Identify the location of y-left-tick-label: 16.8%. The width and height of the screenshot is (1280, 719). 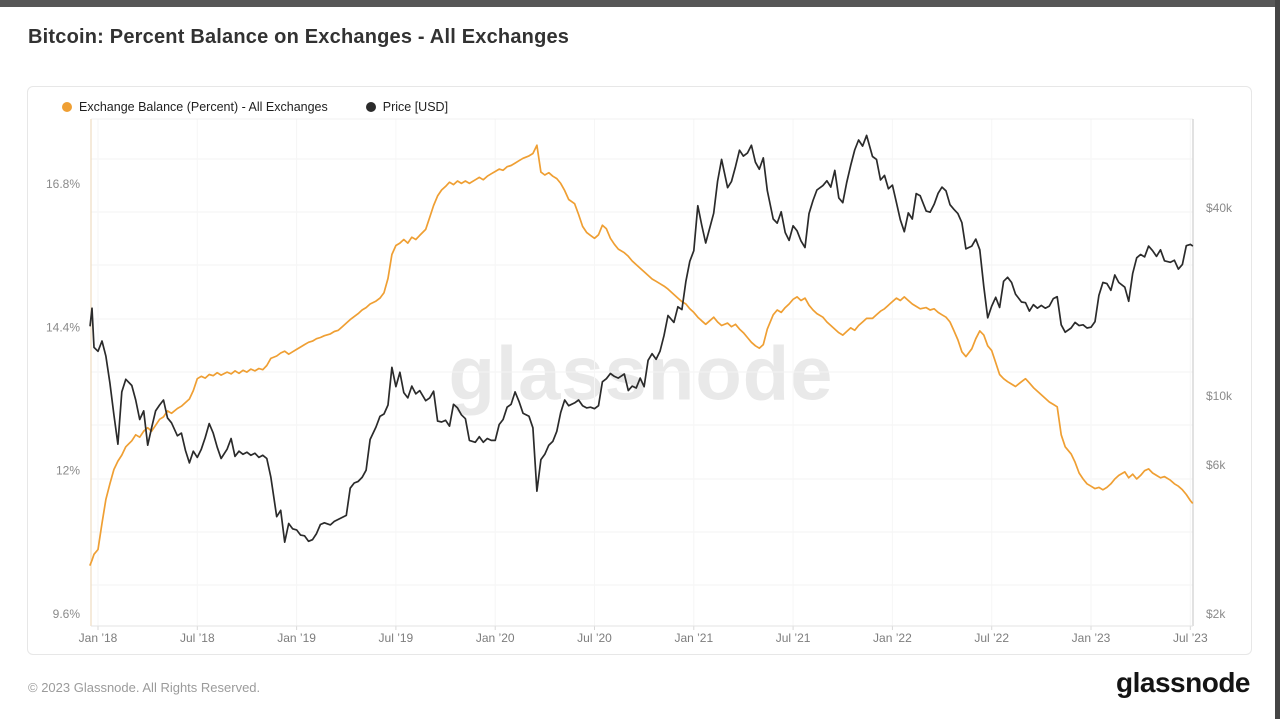
(63, 184).